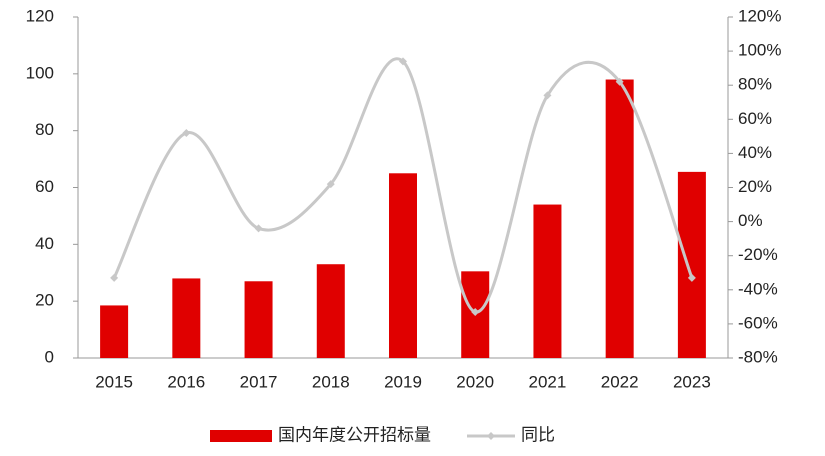 The width and height of the screenshot is (825, 456). I want to click on x-tick-label: 2023, so click(692, 381).